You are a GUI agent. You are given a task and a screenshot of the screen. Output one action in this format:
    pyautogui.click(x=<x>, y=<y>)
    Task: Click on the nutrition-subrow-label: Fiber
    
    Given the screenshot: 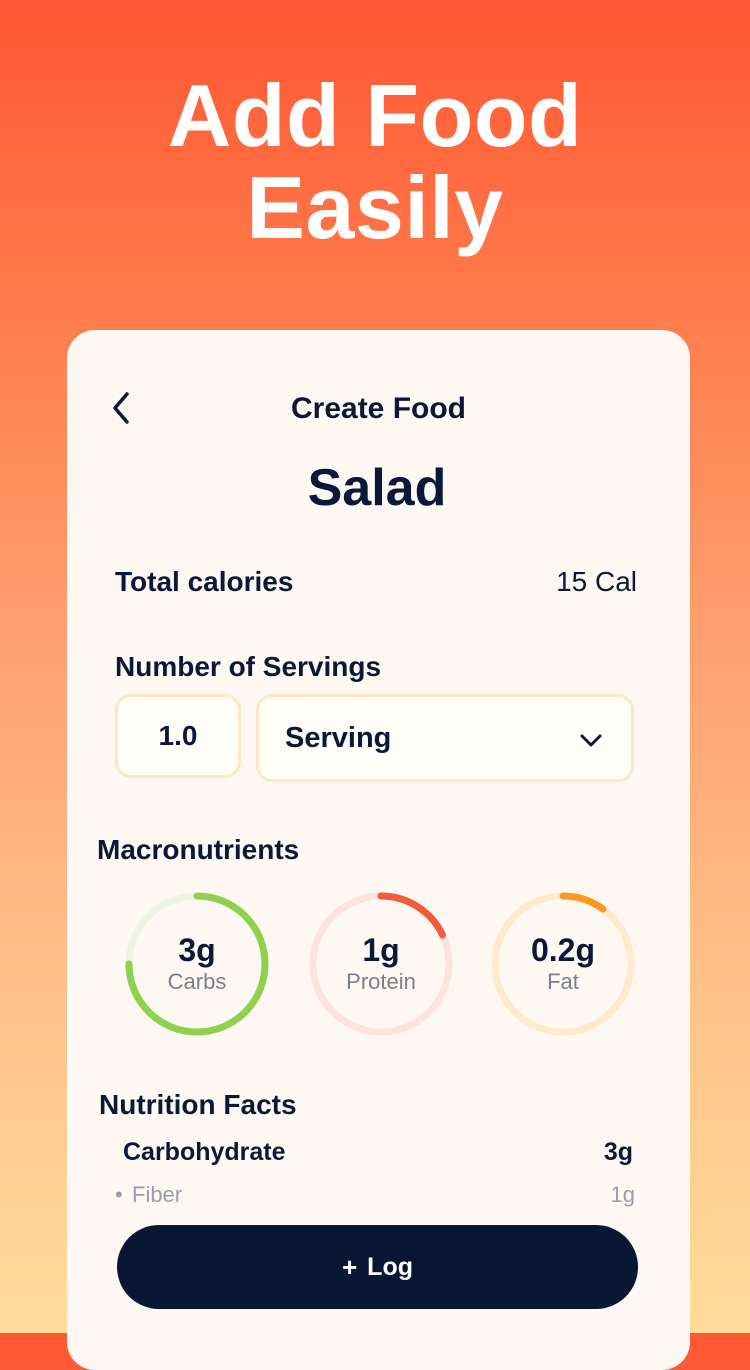 What is the action you would take?
    pyautogui.click(x=157, y=1194)
    